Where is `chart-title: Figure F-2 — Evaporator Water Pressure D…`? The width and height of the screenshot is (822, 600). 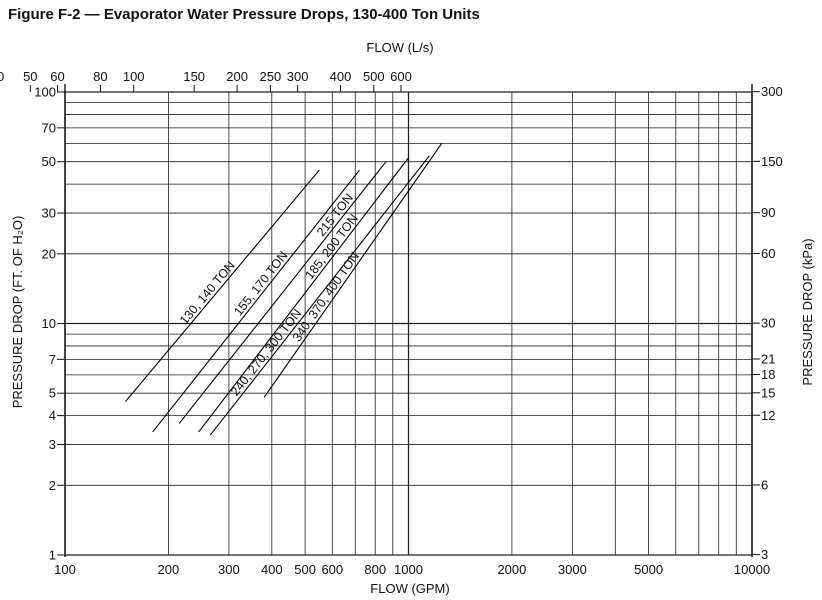 chart-title: Figure F-2 — Evaporator Water Pressure D… is located at coordinates (244, 14).